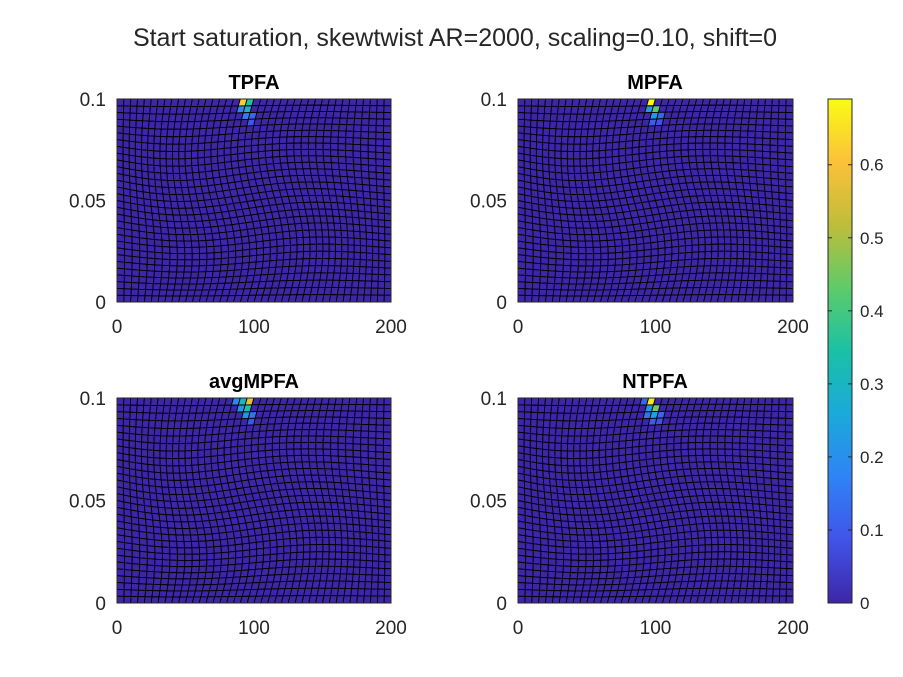  I want to click on x-tick-label: 200, so click(391, 327).